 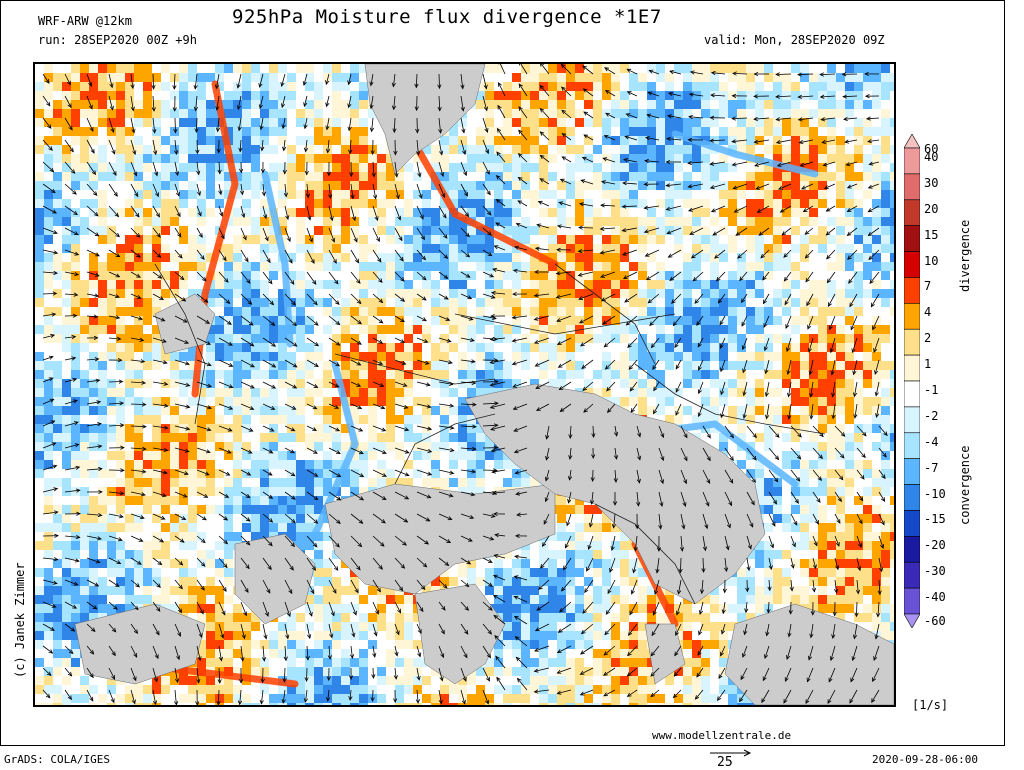 What do you see at coordinates (931, 209) in the screenshot?
I see `colorbar-tick-label: 20` at bounding box center [931, 209].